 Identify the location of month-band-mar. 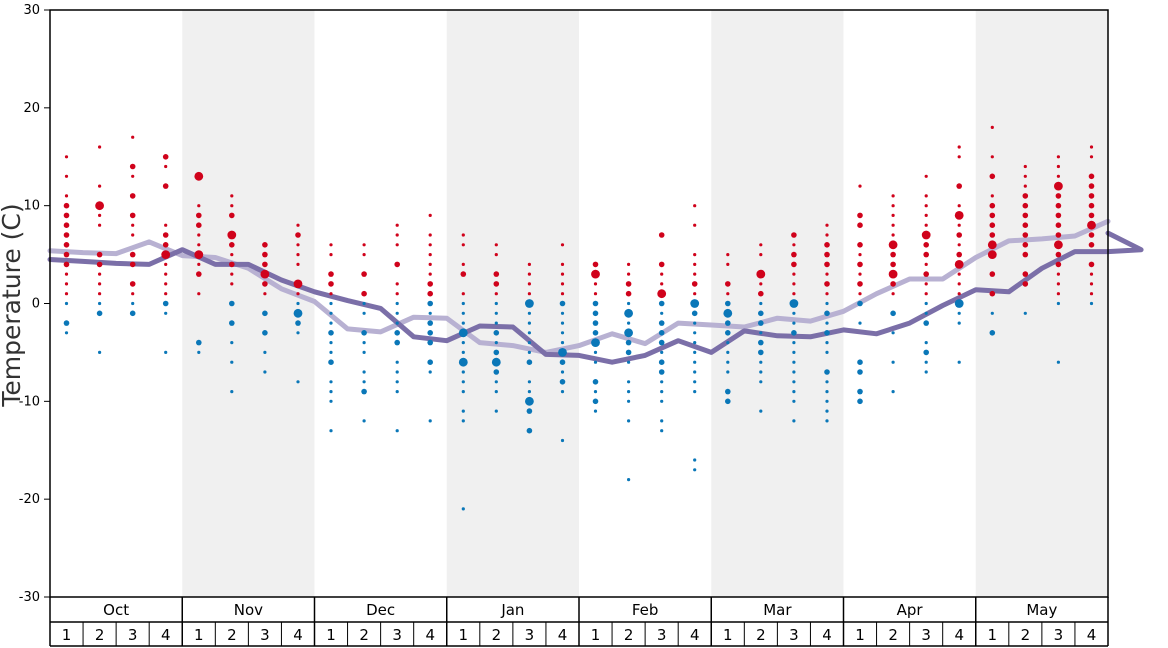
(777, 303).